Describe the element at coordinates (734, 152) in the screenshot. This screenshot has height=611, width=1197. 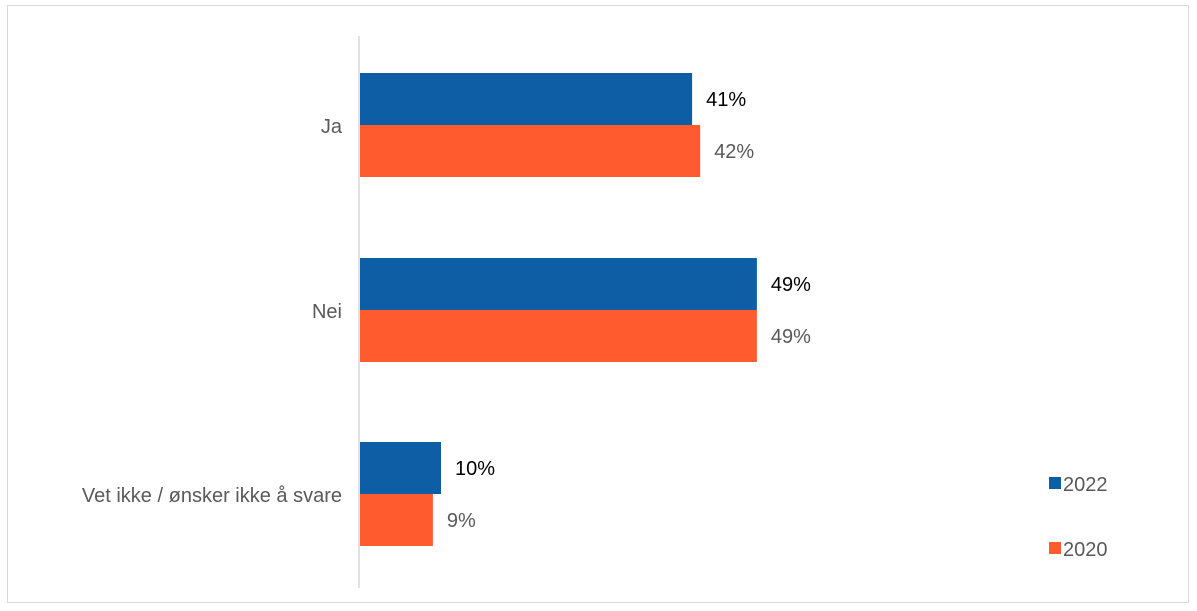
I see `data-label: 42%` at that location.